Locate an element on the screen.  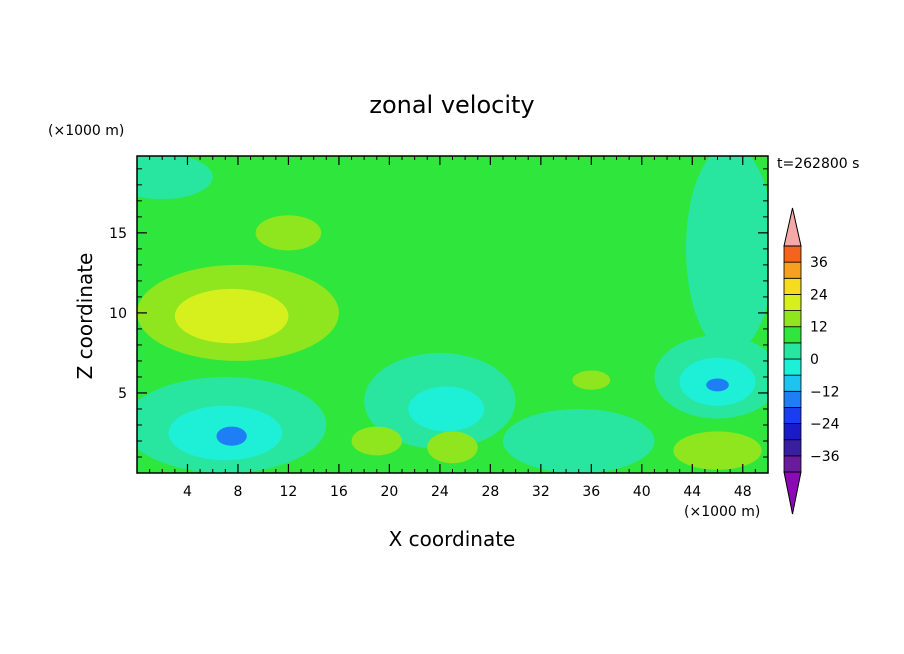
colorbar-under-arrow is located at coordinates (792, 493).